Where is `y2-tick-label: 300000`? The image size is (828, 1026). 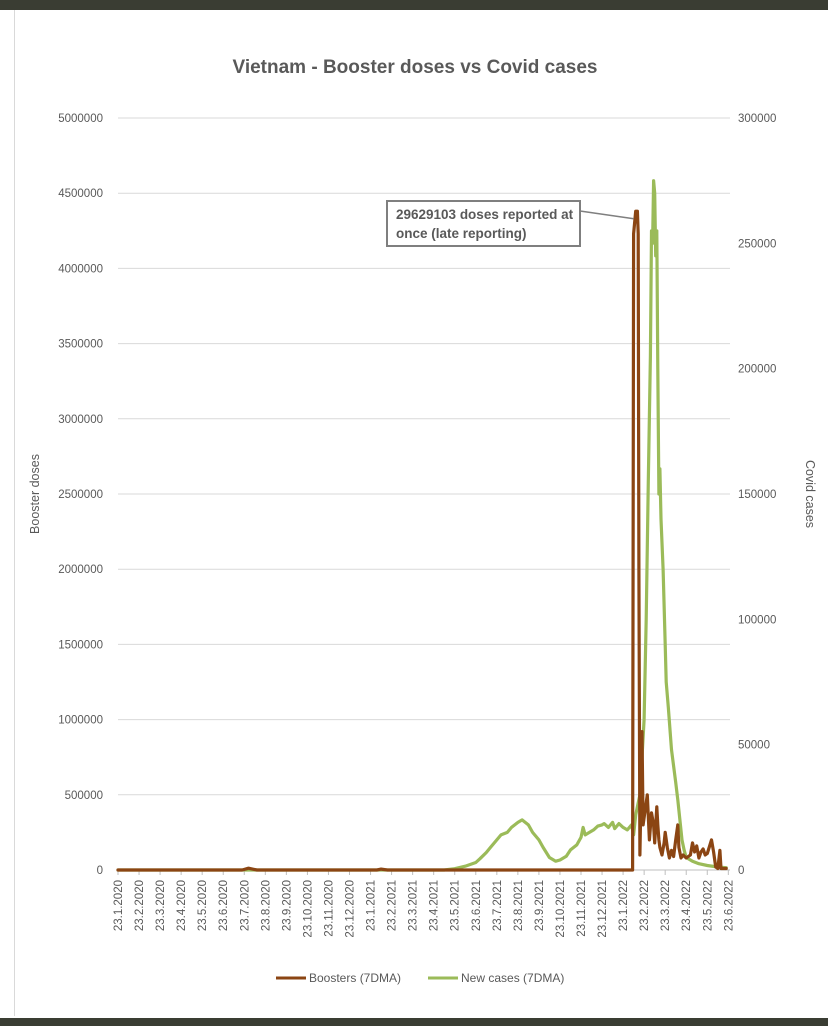
y2-tick-label: 300000 is located at coordinates (757, 119).